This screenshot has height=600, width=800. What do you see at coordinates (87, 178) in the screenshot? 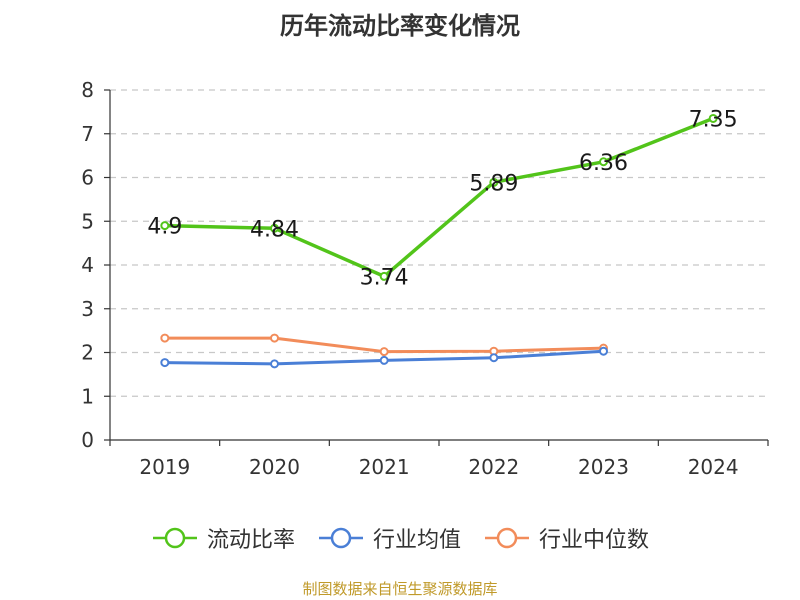
I see `y-tick-label: 6` at bounding box center [87, 178].